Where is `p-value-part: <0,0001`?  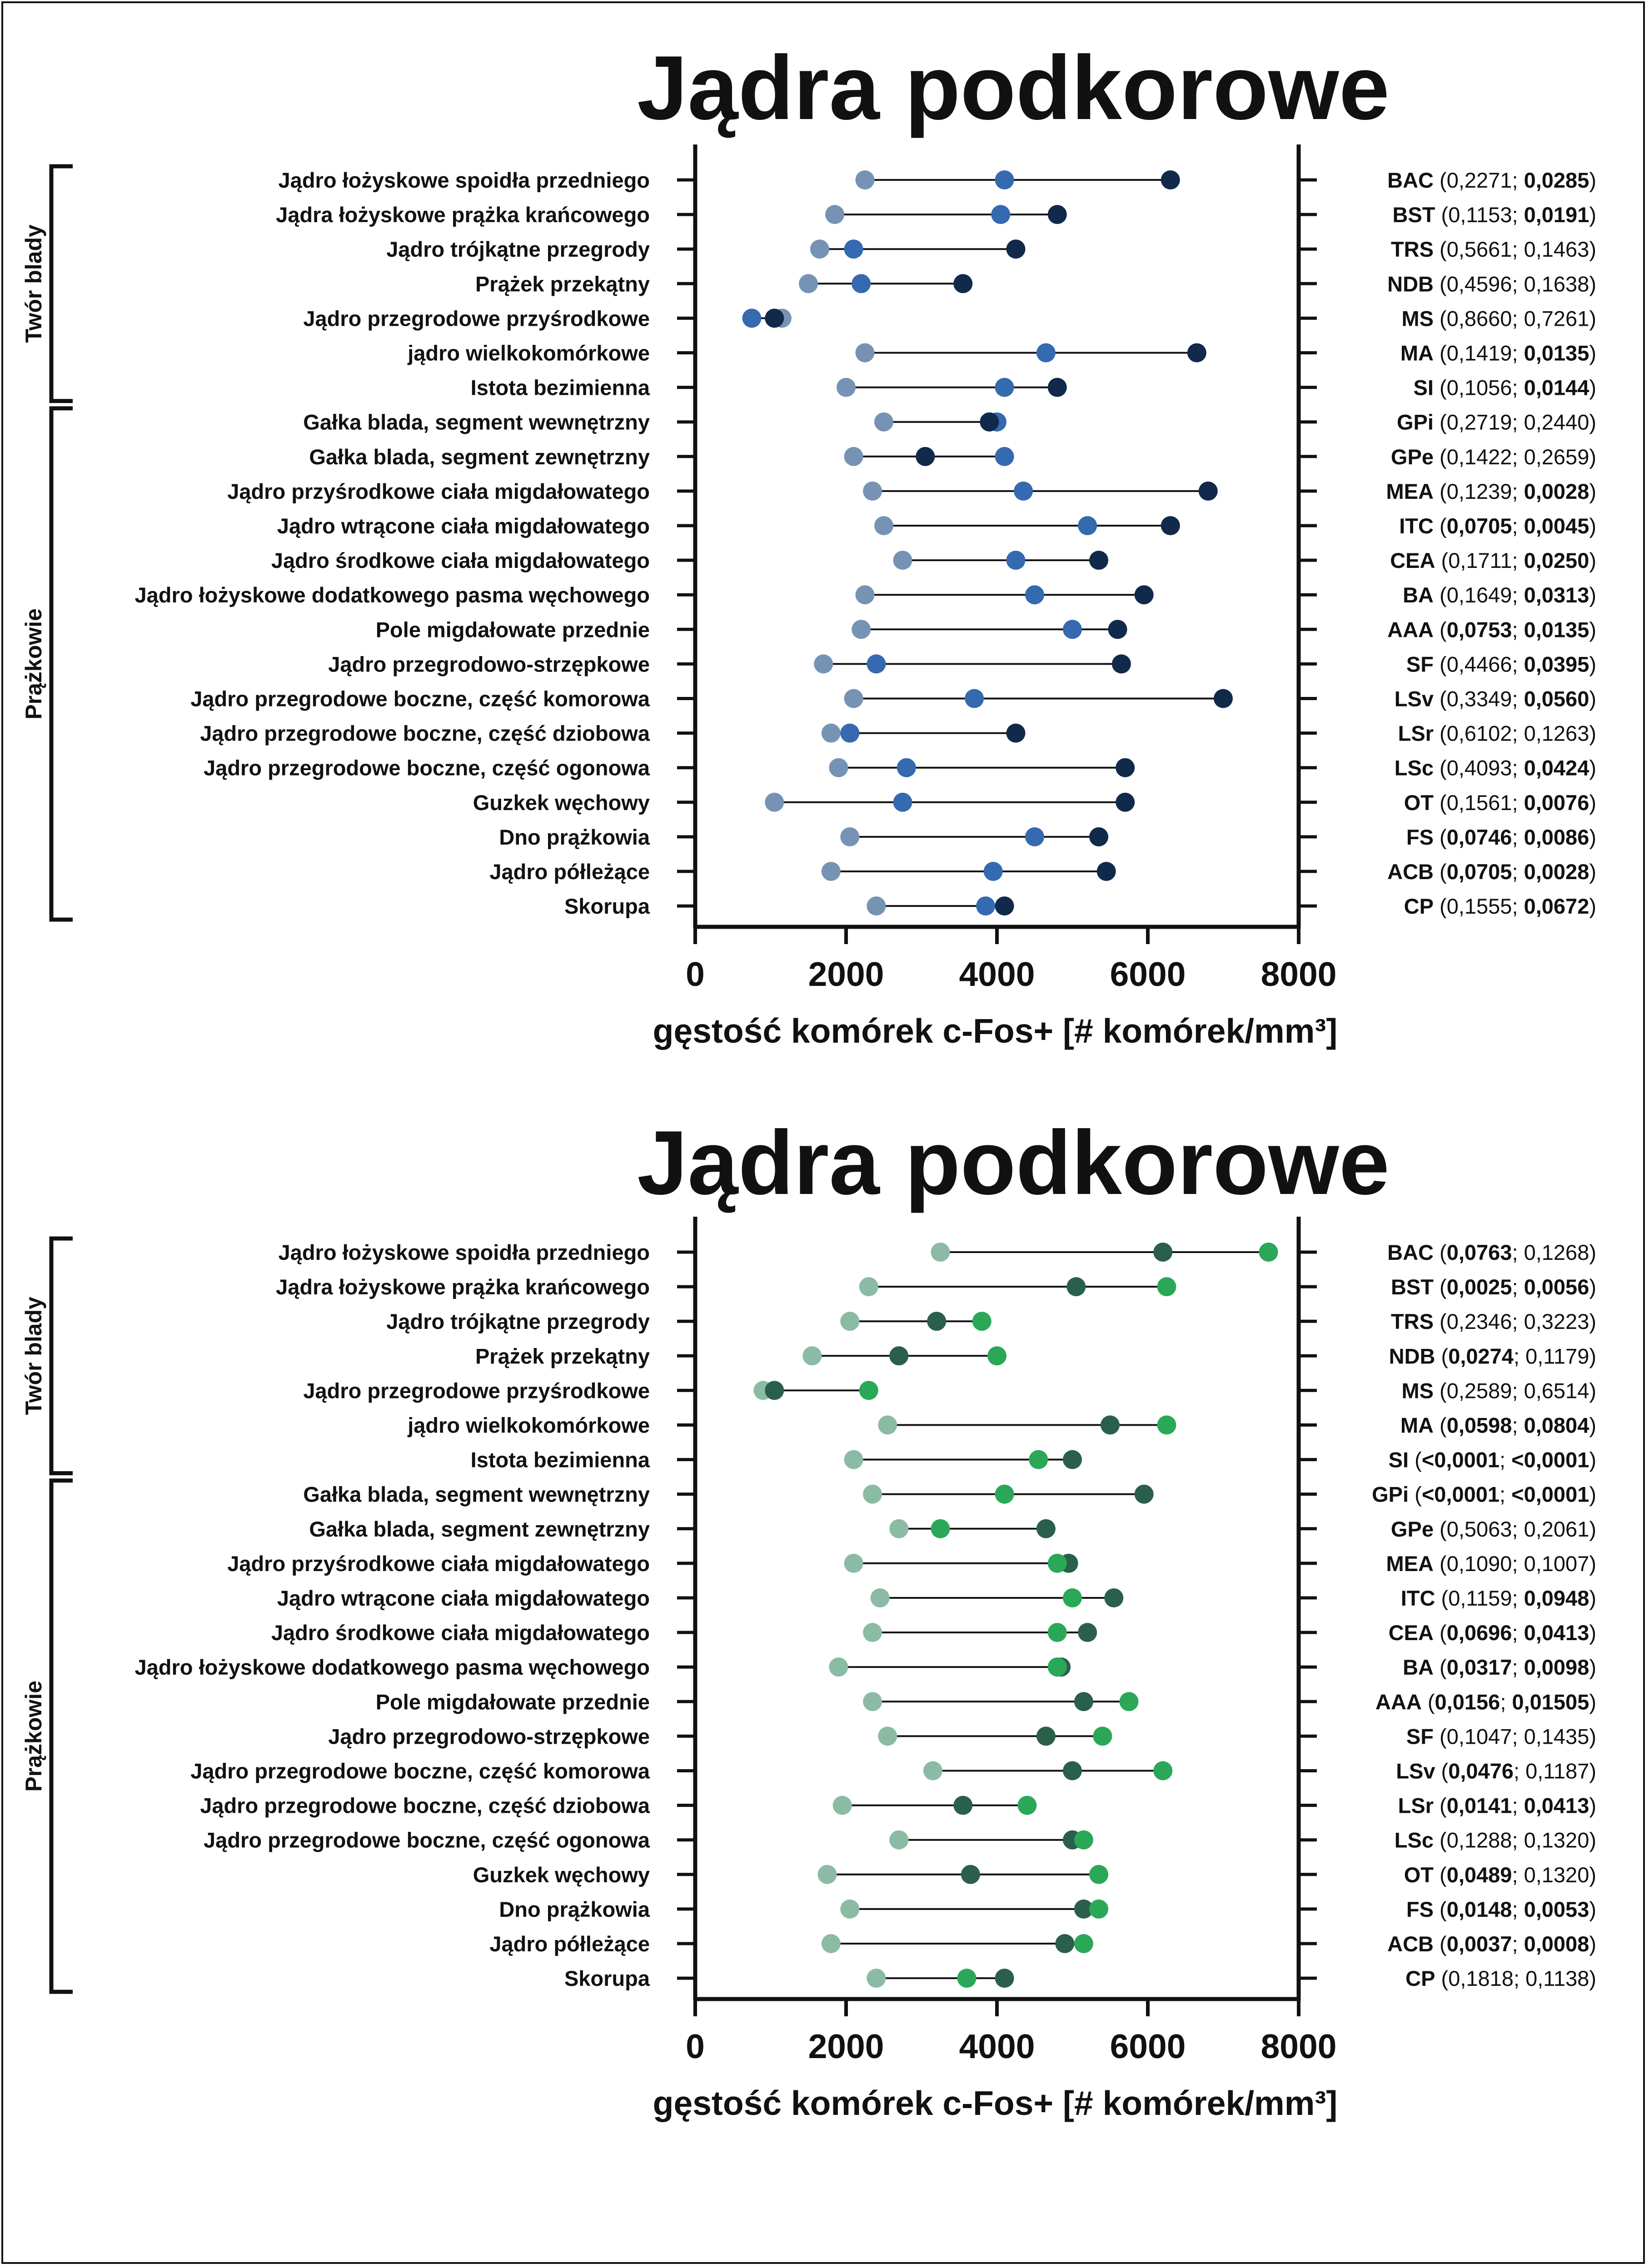 p-value-part: <0,0001 is located at coordinates (1550, 1494).